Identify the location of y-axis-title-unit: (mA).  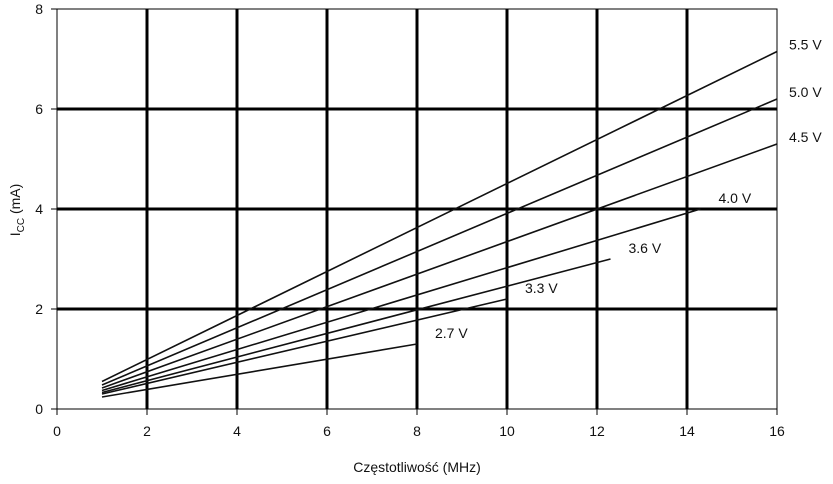
(15, 201).